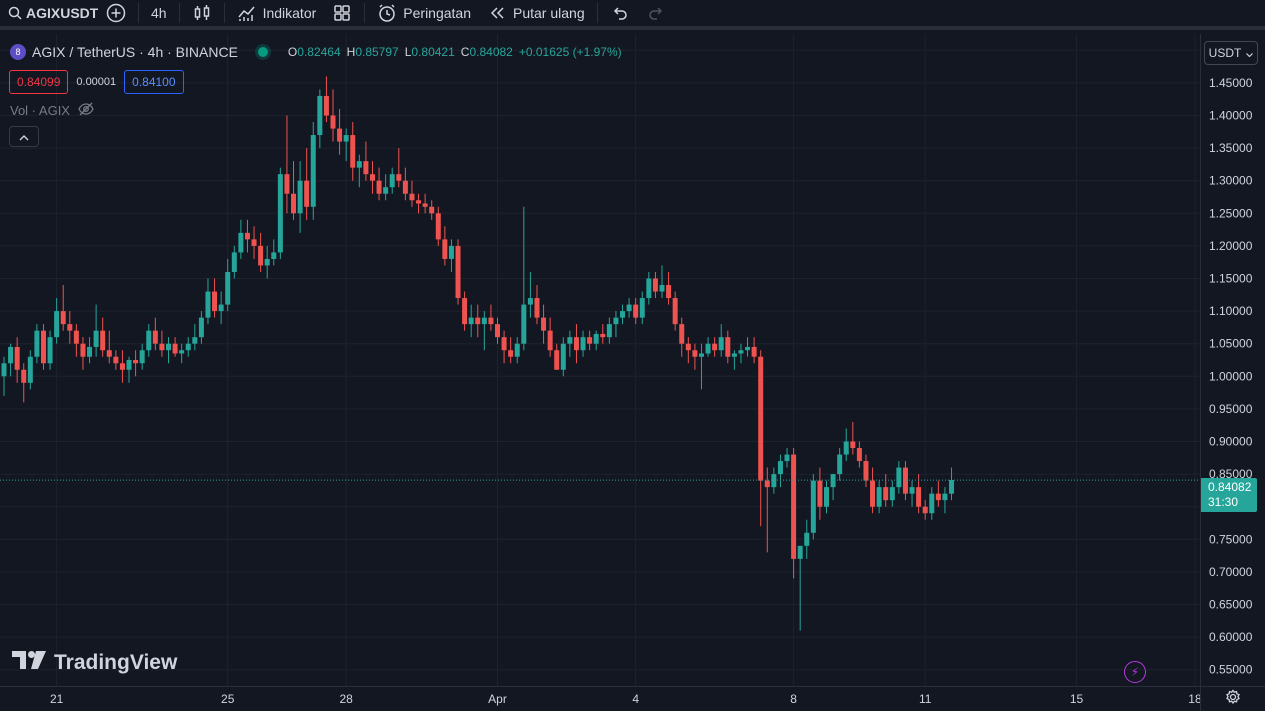  Describe the element at coordinates (600, 698) in the screenshot. I see `time-axis` at that location.